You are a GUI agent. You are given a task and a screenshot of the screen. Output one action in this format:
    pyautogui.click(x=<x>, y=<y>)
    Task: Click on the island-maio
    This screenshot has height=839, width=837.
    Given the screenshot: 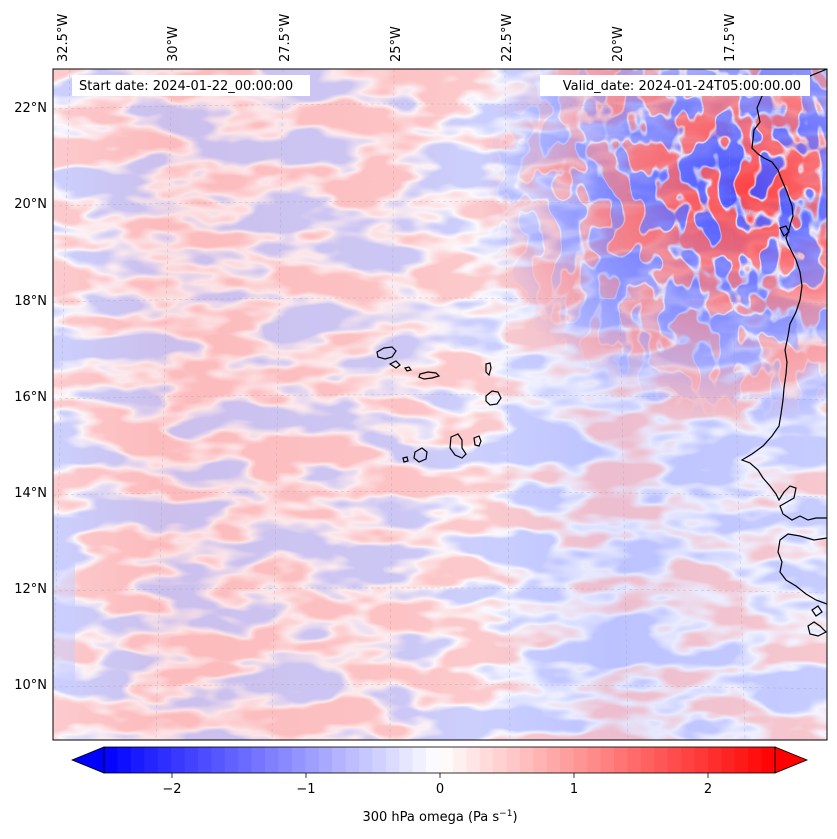 What is the action you would take?
    pyautogui.click(x=477, y=441)
    